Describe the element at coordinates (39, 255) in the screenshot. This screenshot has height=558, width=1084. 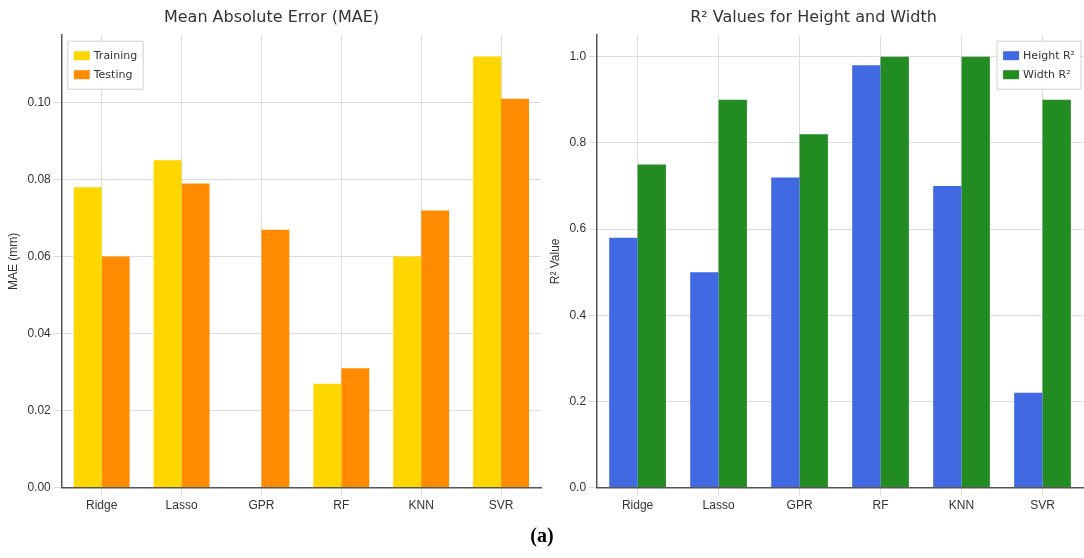
I see `y-tick-label: 0.06` at that location.